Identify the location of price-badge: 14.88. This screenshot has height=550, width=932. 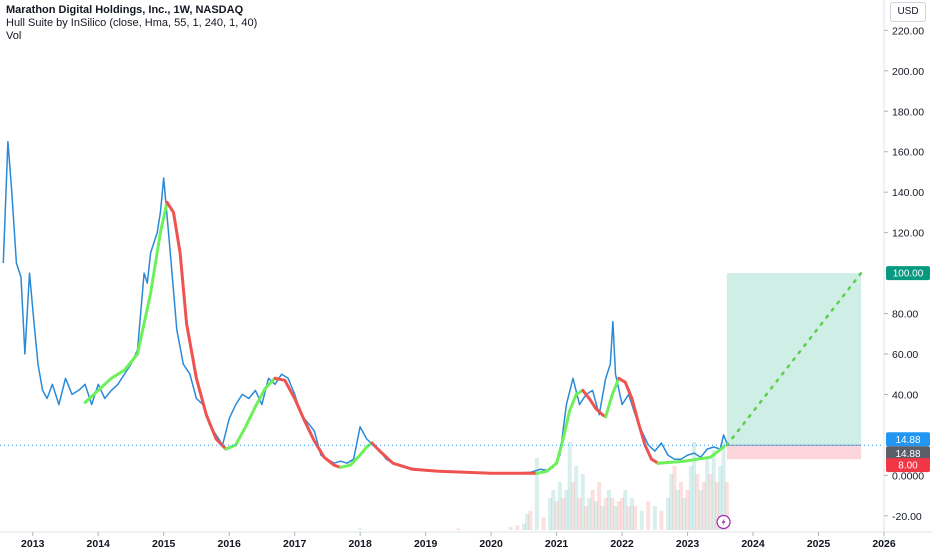
(907, 440).